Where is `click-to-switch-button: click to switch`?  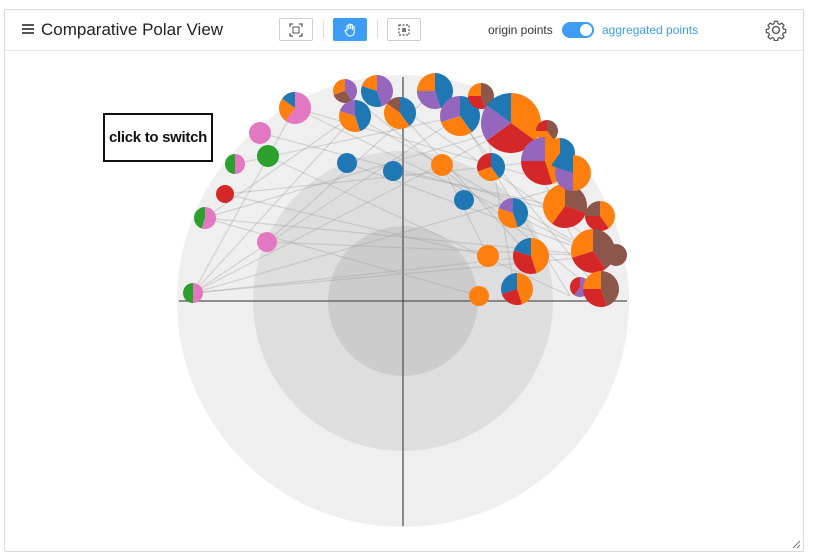 click-to-switch-button: click to switch is located at coordinates (158, 137).